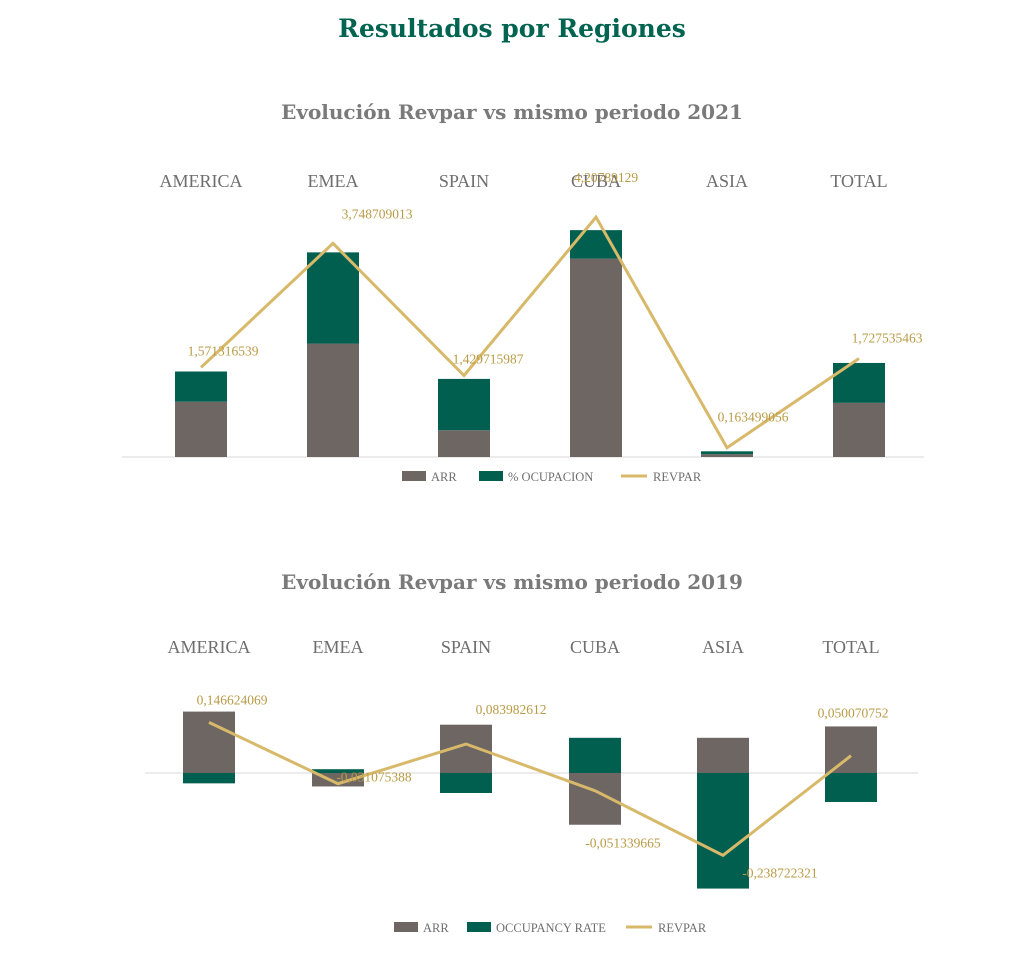  I want to click on revpar-data-label: 4,20789129, so click(606, 177).